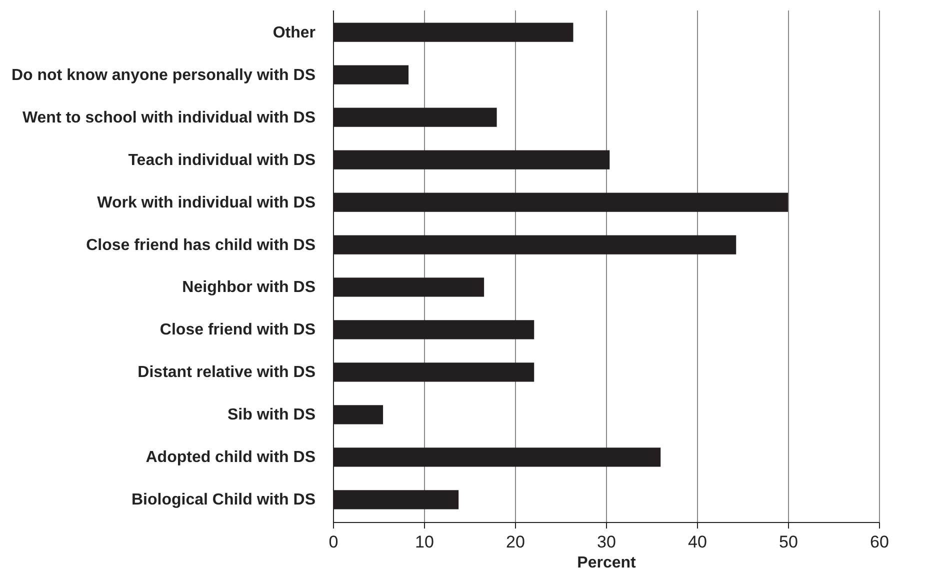  I want to click on x-axis-title: Percent, so click(607, 563).